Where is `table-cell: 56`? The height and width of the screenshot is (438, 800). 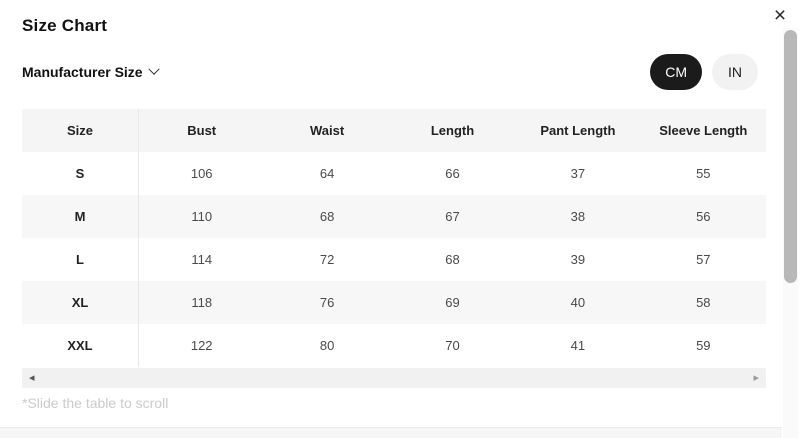 table-cell: 56 is located at coordinates (703, 216).